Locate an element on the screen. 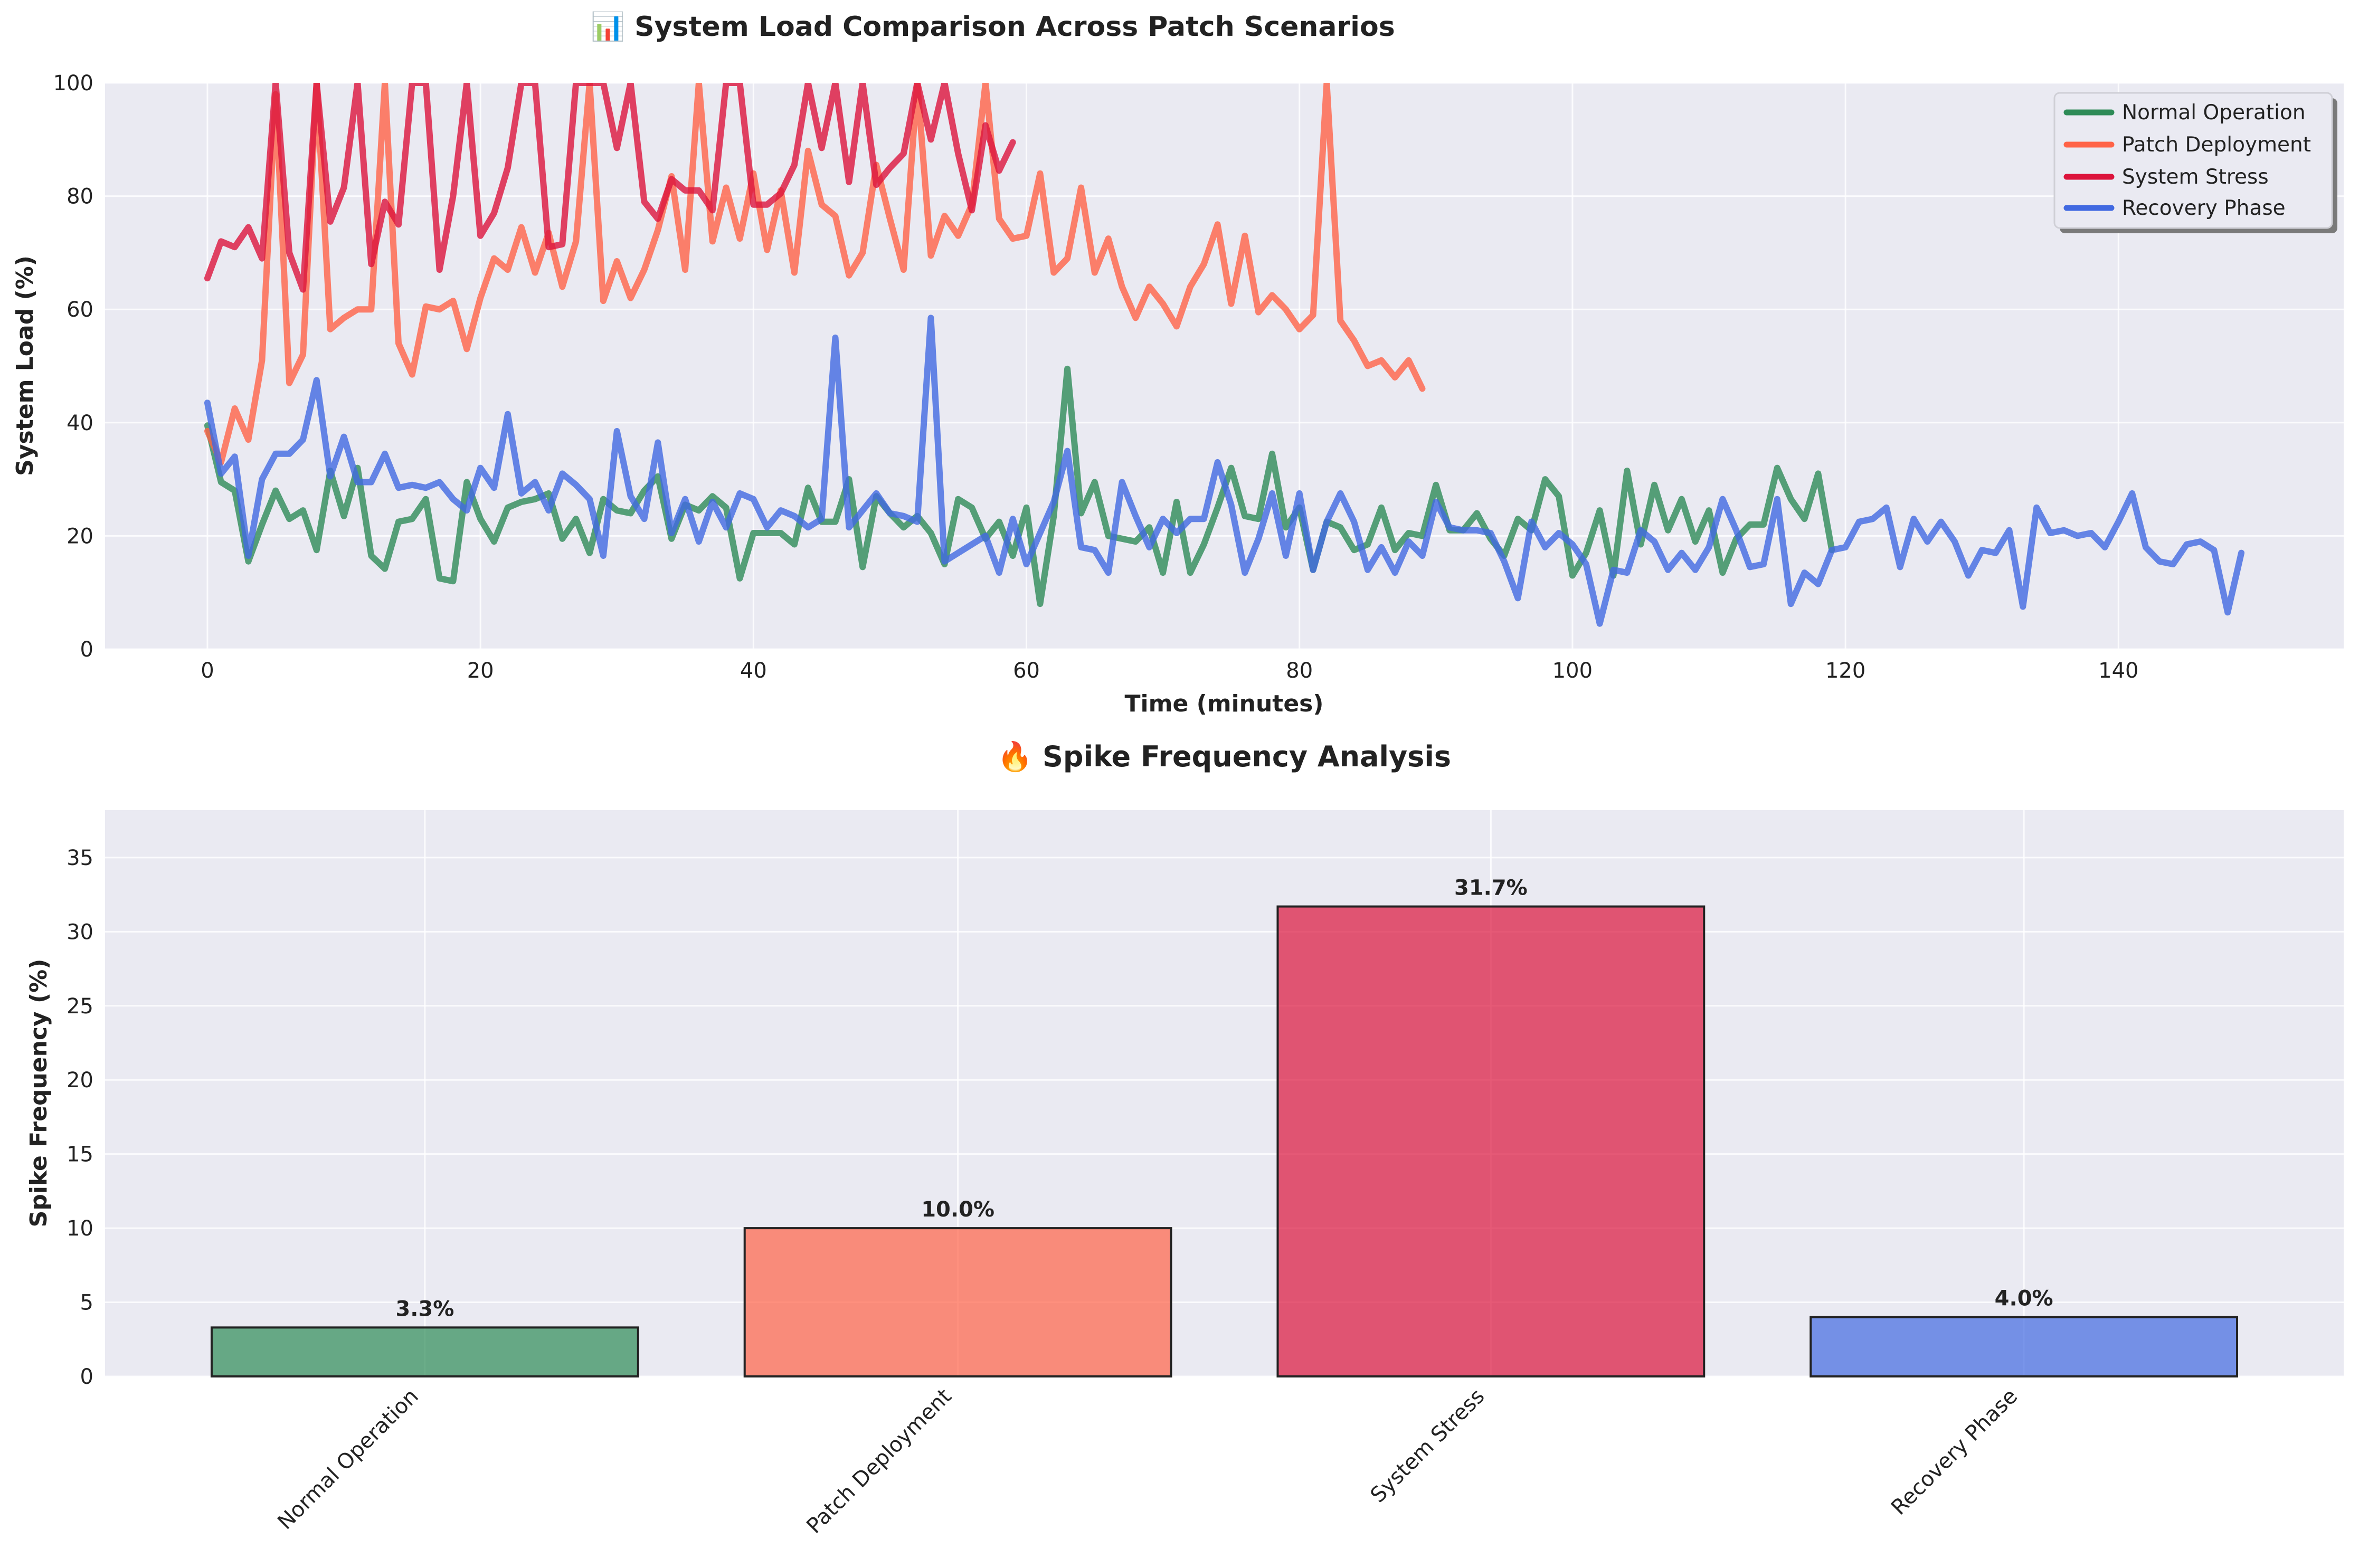 The height and width of the screenshot is (1568, 2359). y-tick-label: 5 is located at coordinates (86, 1303).